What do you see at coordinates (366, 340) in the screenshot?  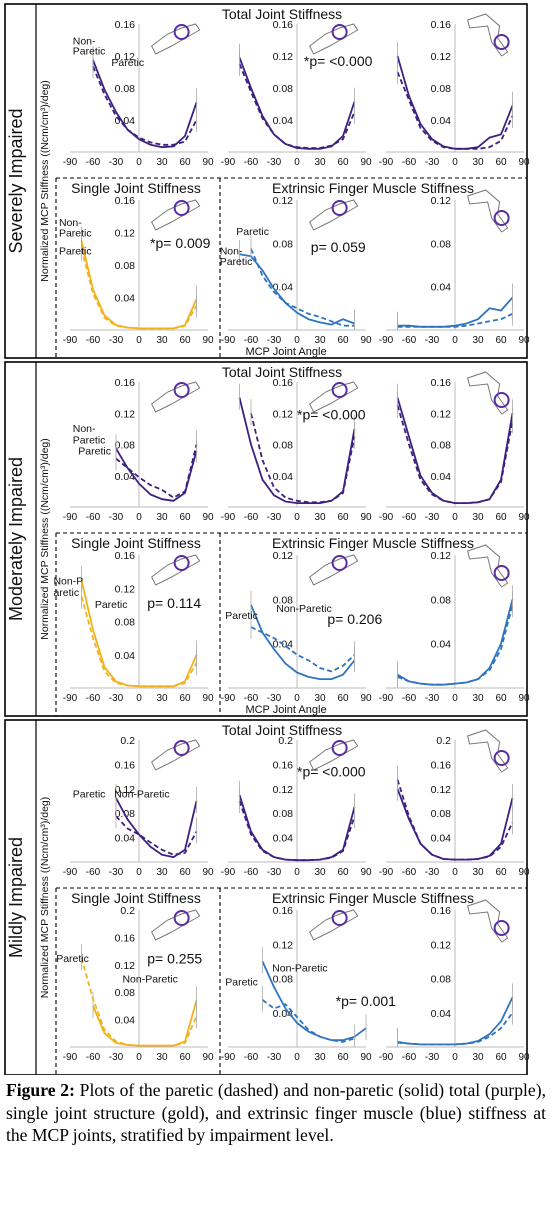 I see `x-tick-label: 90` at bounding box center [366, 340].